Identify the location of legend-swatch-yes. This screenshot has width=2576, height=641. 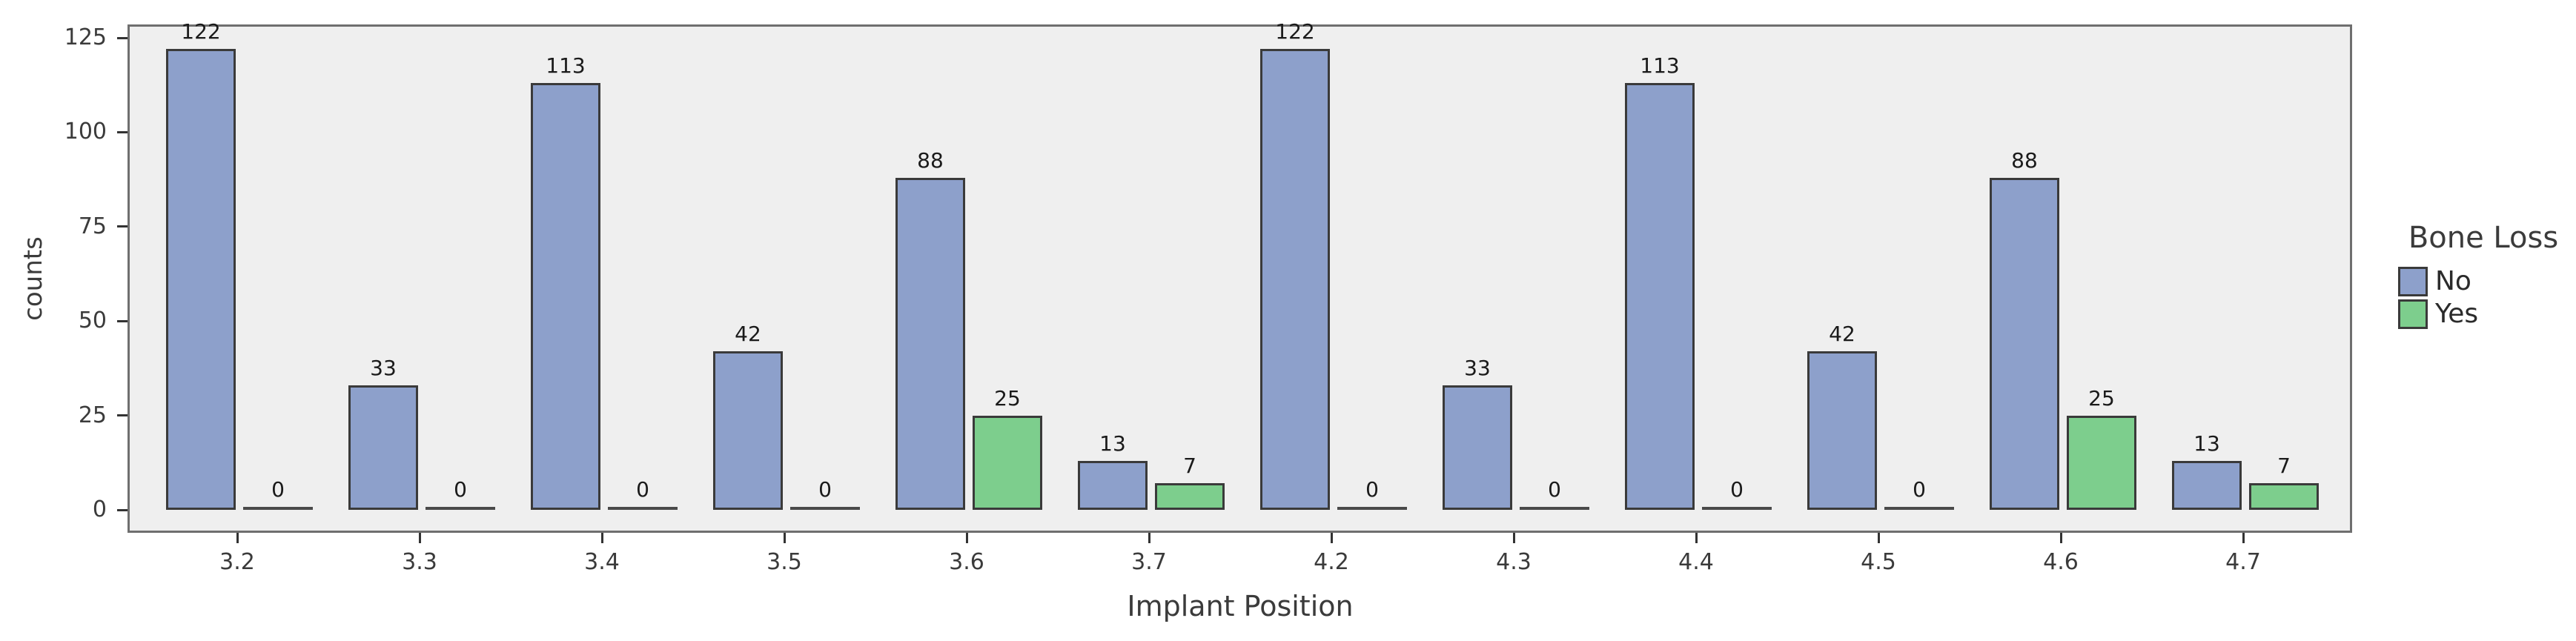
(2413, 314).